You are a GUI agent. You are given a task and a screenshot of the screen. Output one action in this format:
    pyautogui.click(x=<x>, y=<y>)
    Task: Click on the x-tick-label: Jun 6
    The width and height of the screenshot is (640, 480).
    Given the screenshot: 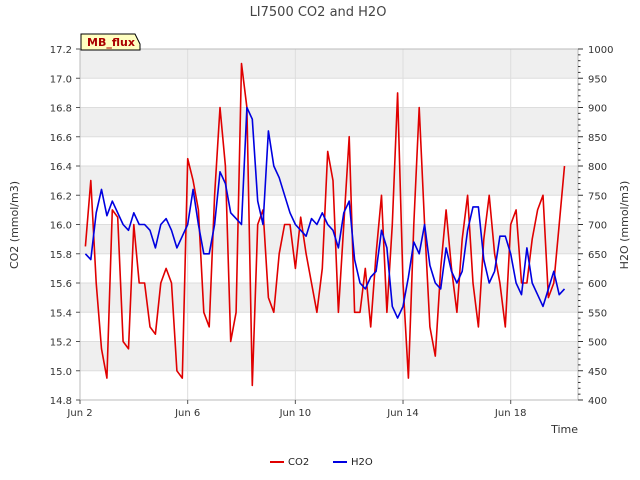 What is the action you would take?
    pyautogui.click(x=187, y=413)
    